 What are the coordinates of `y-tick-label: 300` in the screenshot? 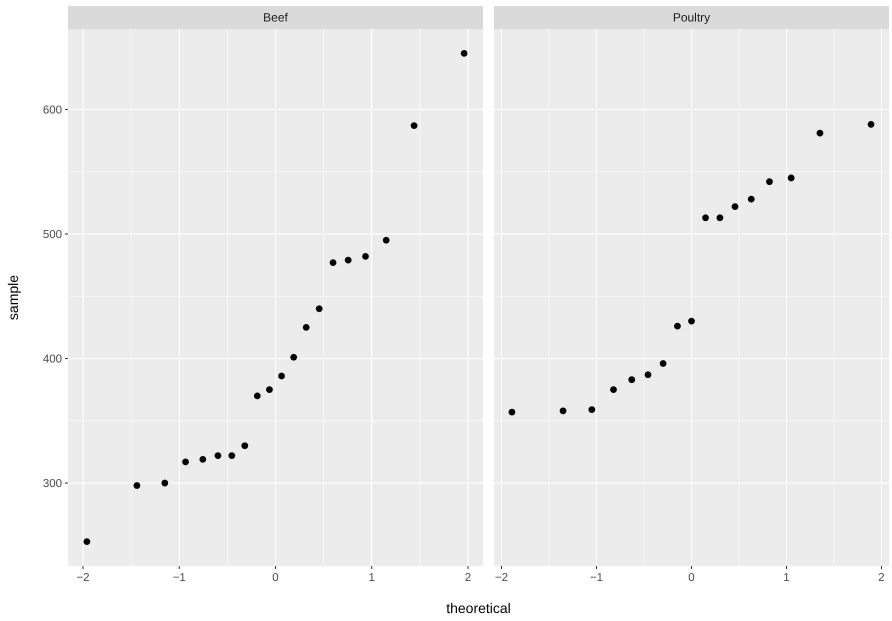 It's located at (52, 484).